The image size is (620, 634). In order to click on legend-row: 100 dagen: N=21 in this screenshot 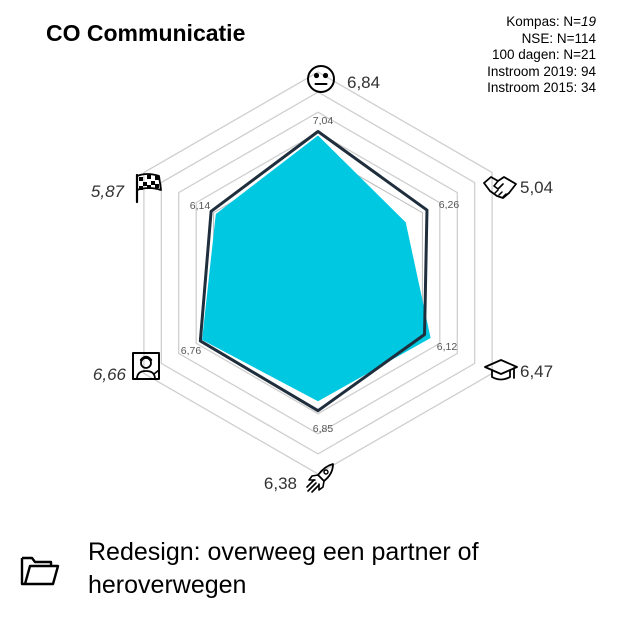, I will do `click(541, 55)`.